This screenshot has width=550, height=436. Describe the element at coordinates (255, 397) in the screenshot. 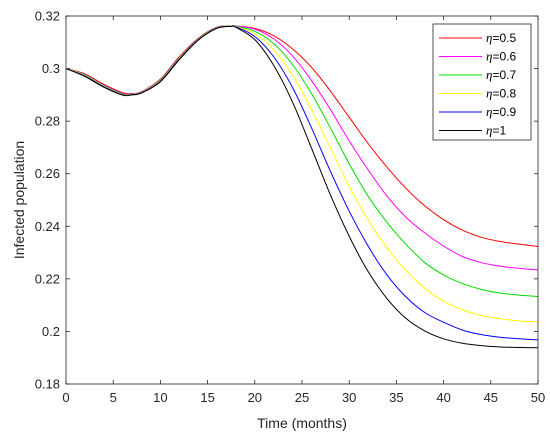

I see `x-tick-label: 20` at that location.